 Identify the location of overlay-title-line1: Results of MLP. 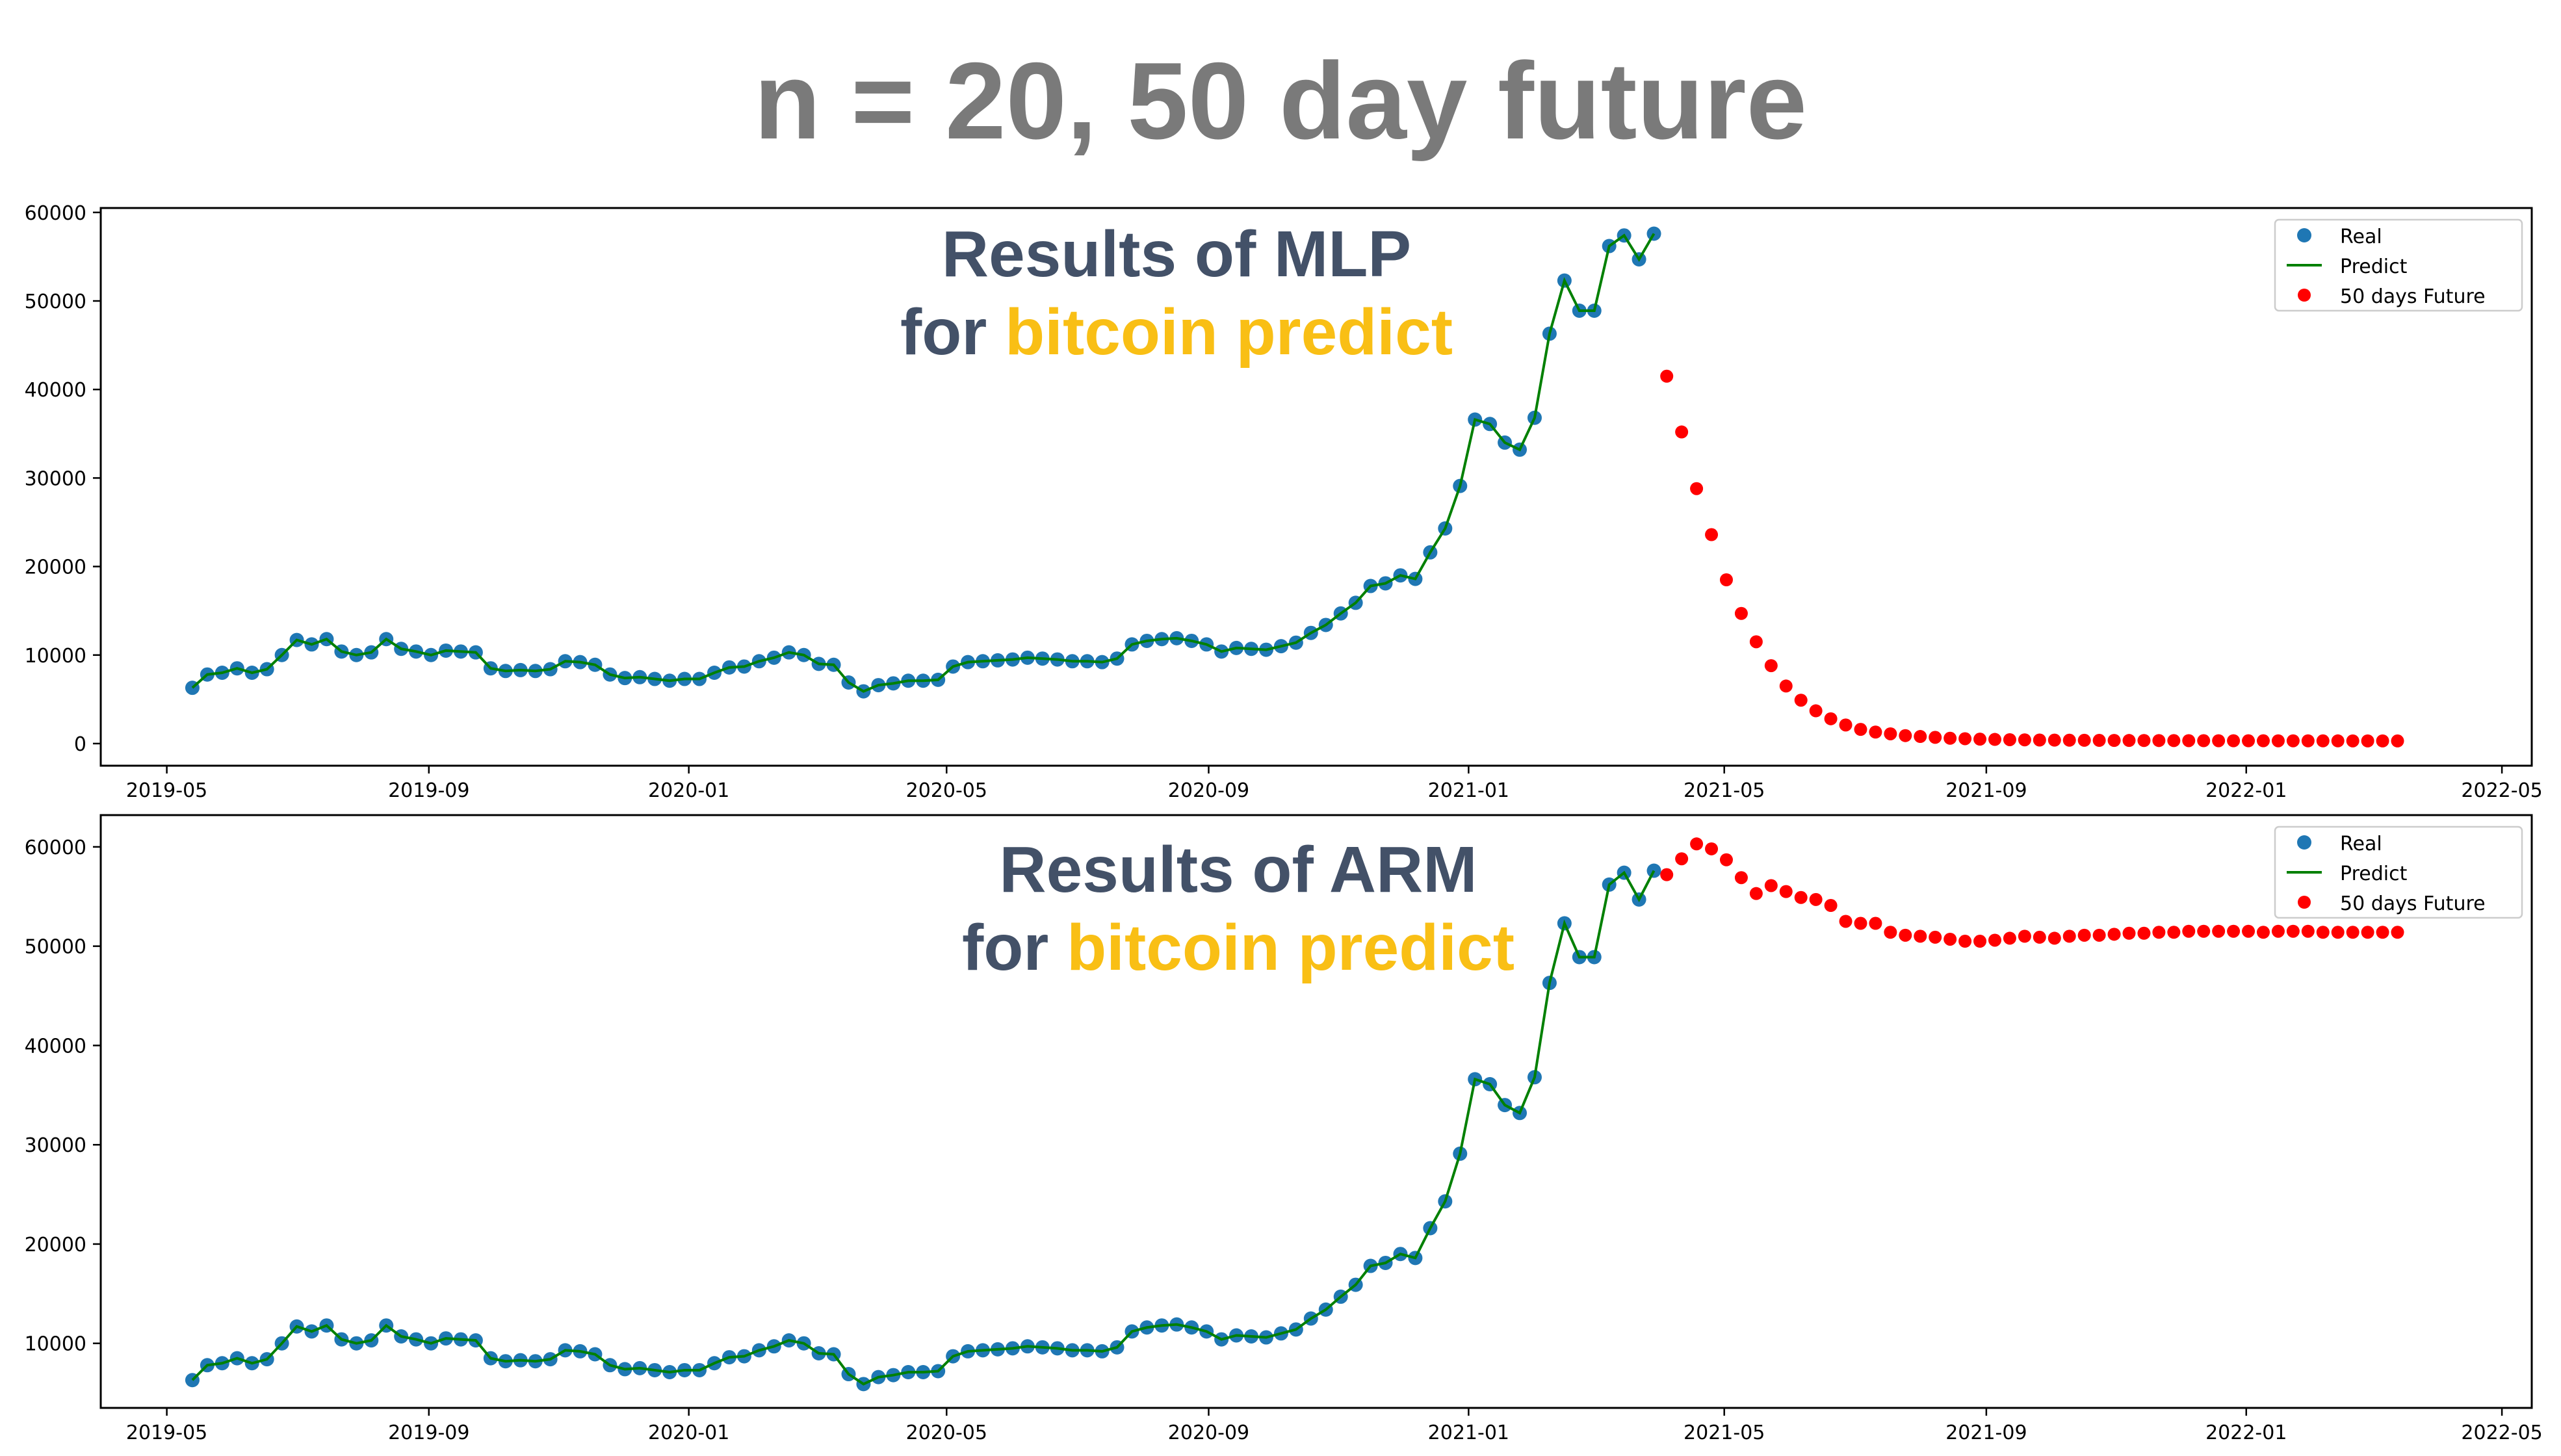
(1176, 255).